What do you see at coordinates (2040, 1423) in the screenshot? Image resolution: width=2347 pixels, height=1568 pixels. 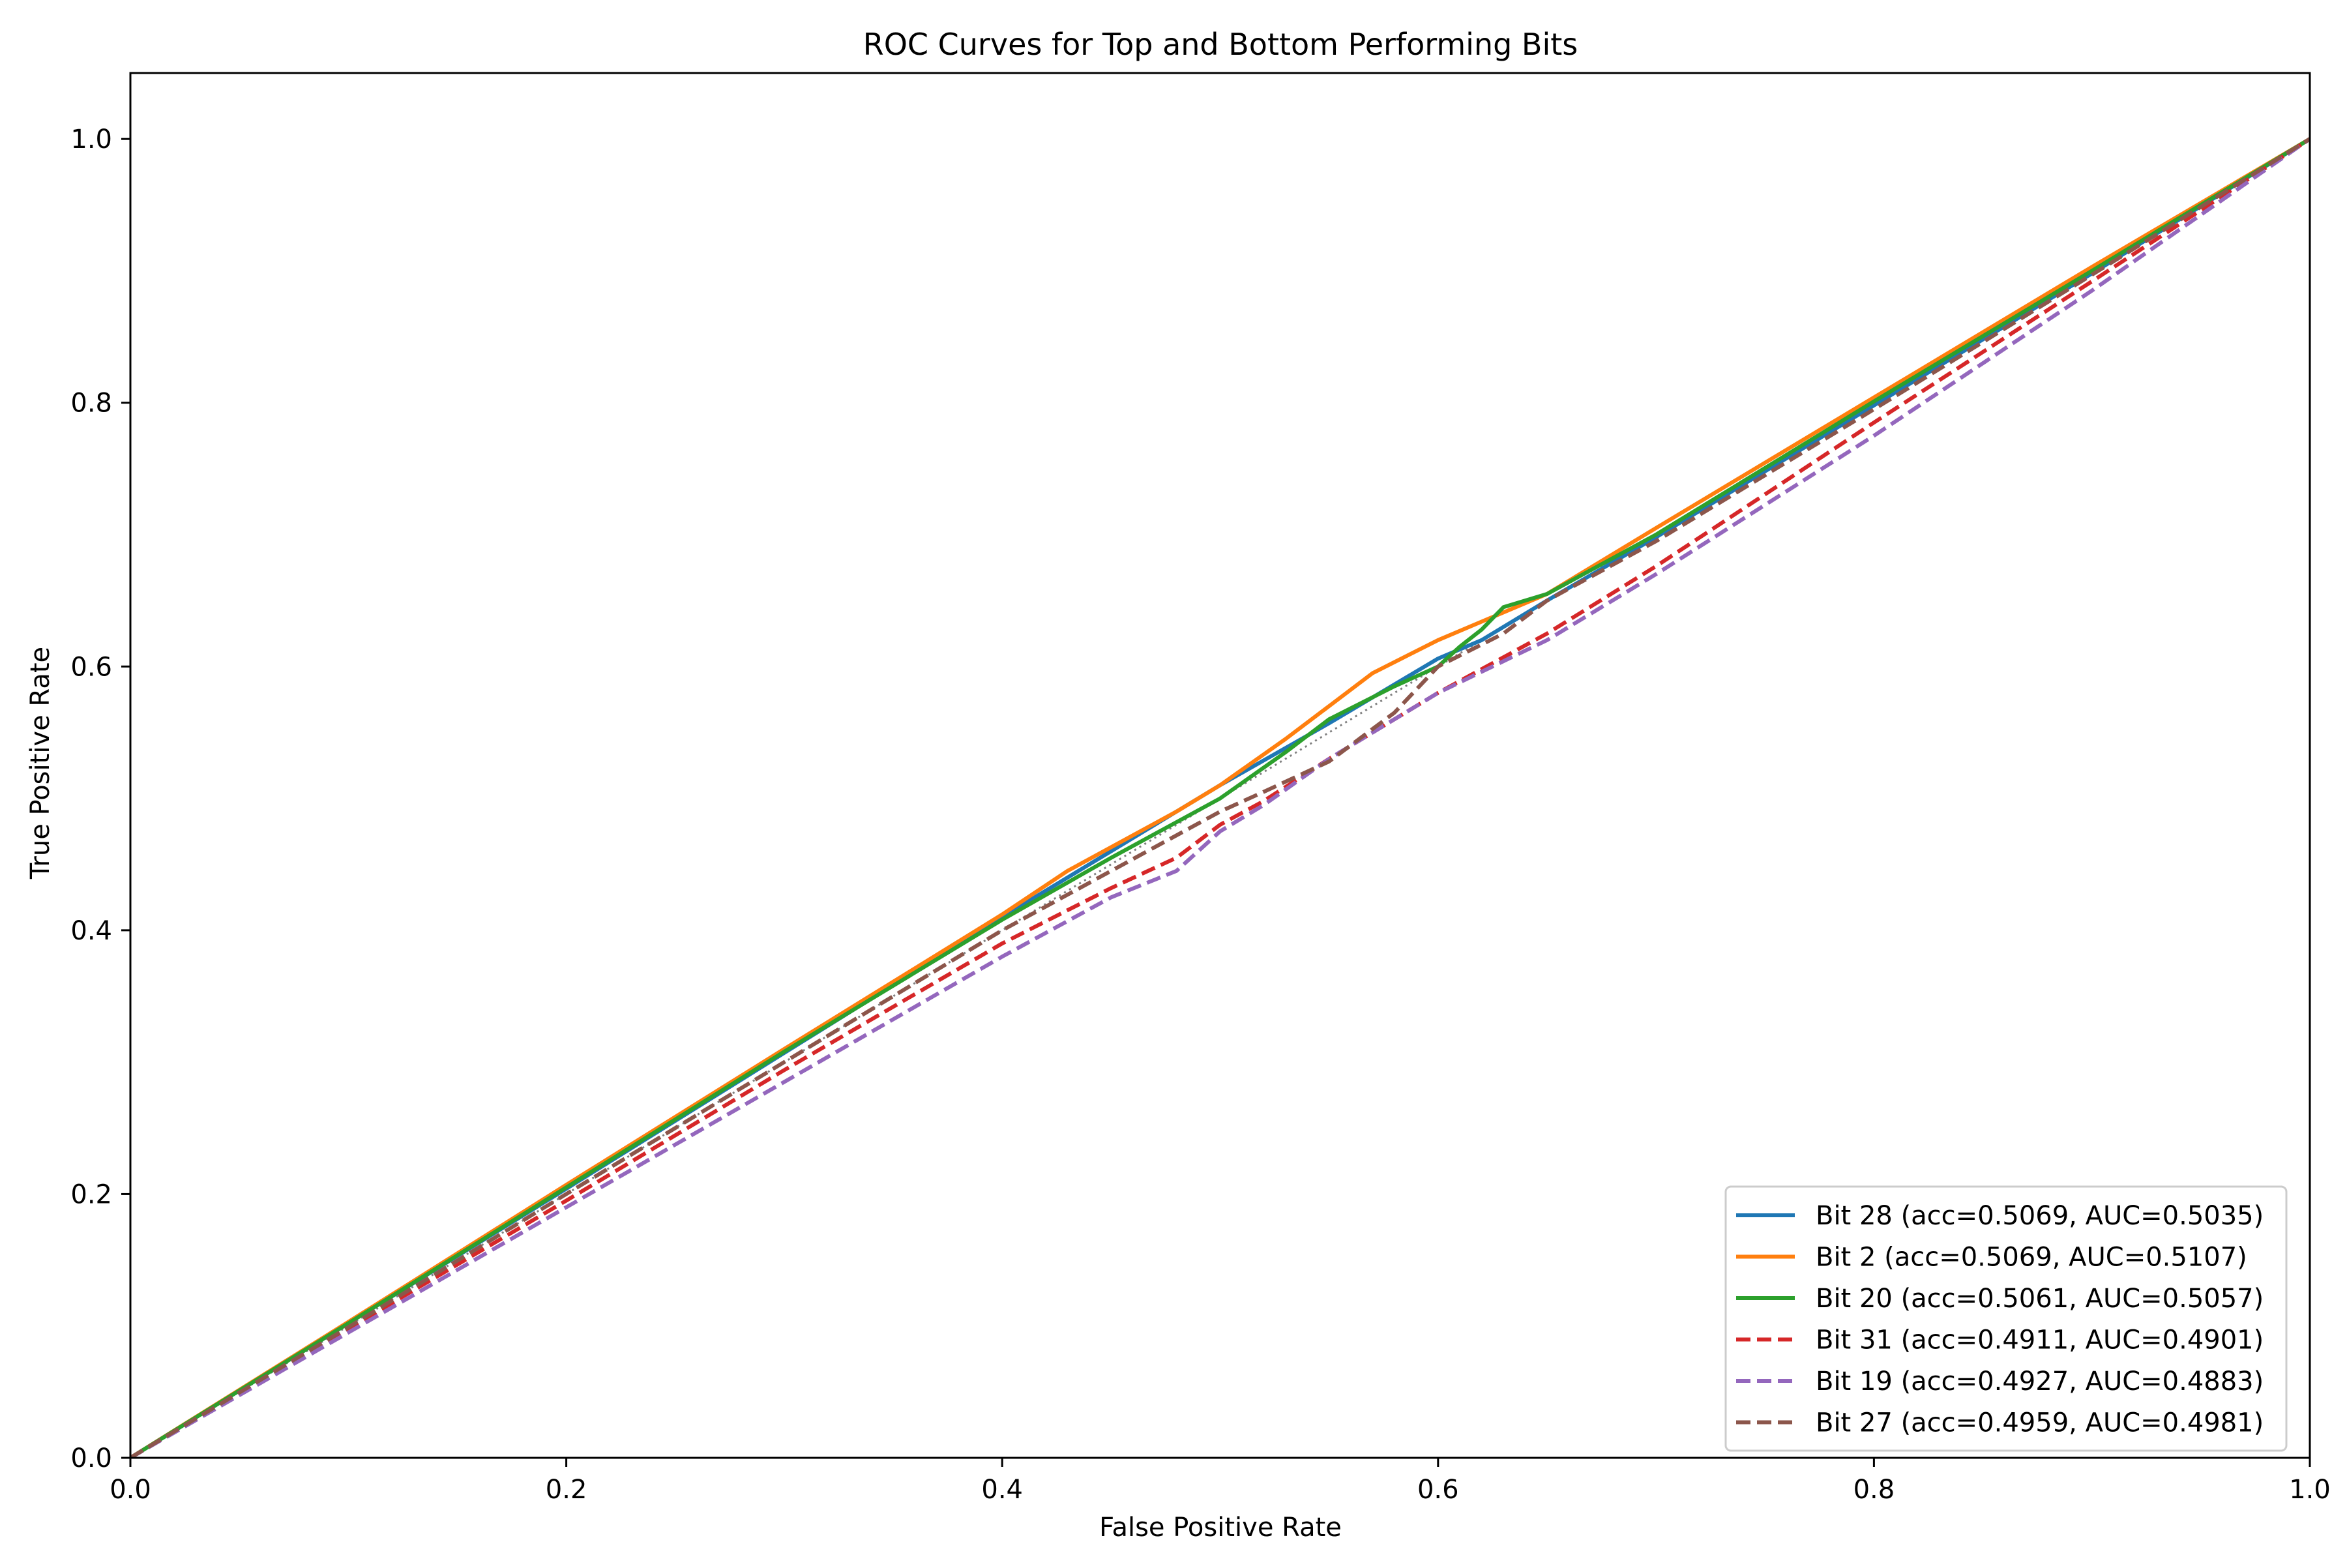 I see `legend-label: Bit 27 (acc=0.4959, AUC=0.4981)` at bounding box center [2040, 1423].